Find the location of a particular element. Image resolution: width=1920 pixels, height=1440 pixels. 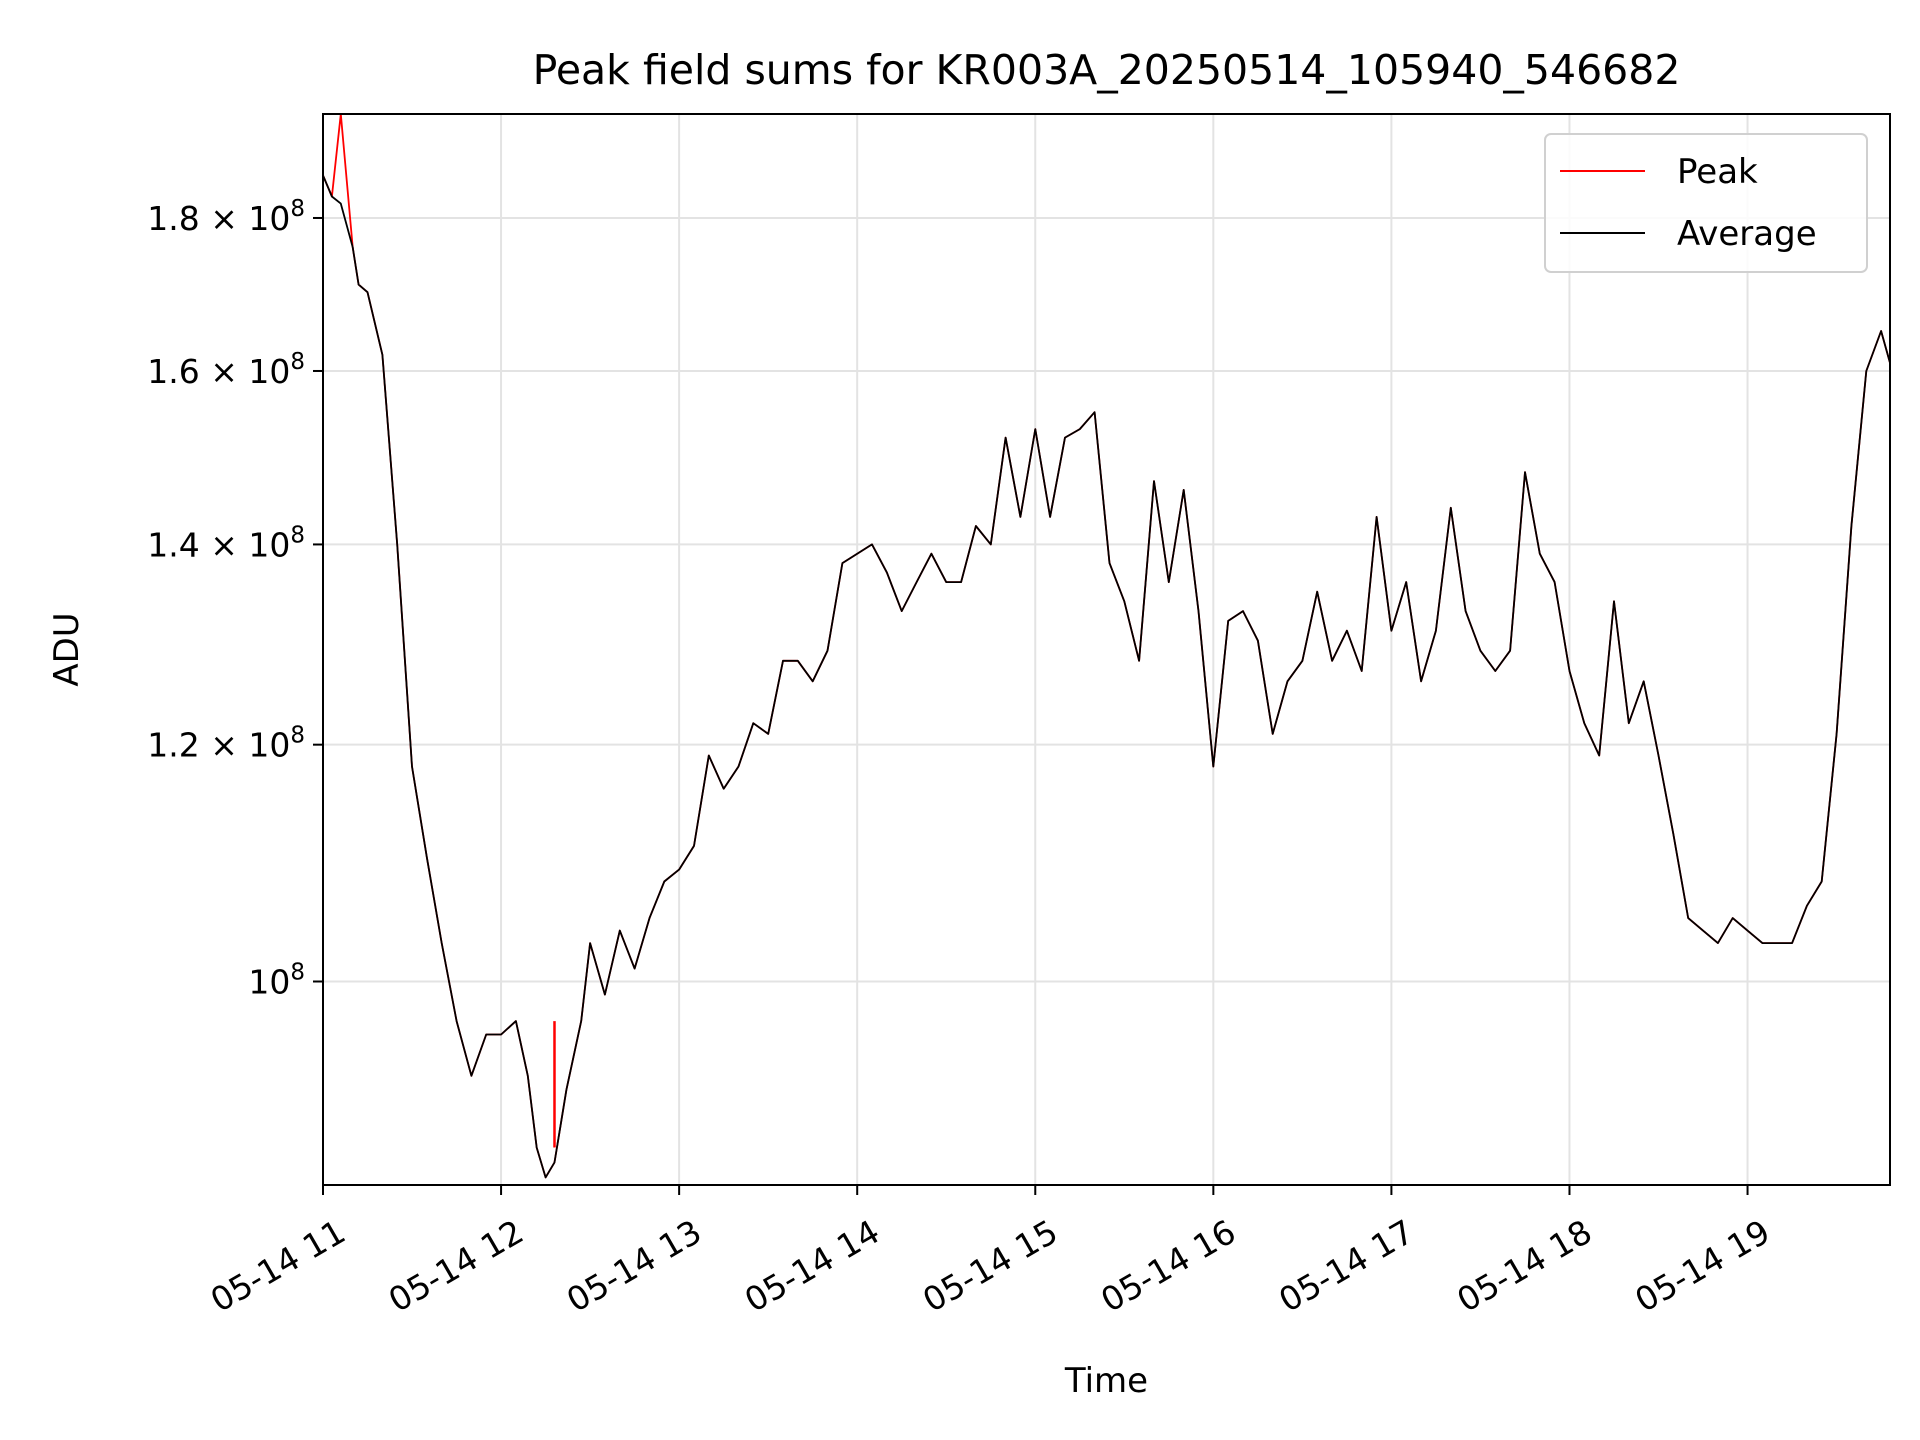

x-axis-title: Time is located at coordinates (1106, 1381).